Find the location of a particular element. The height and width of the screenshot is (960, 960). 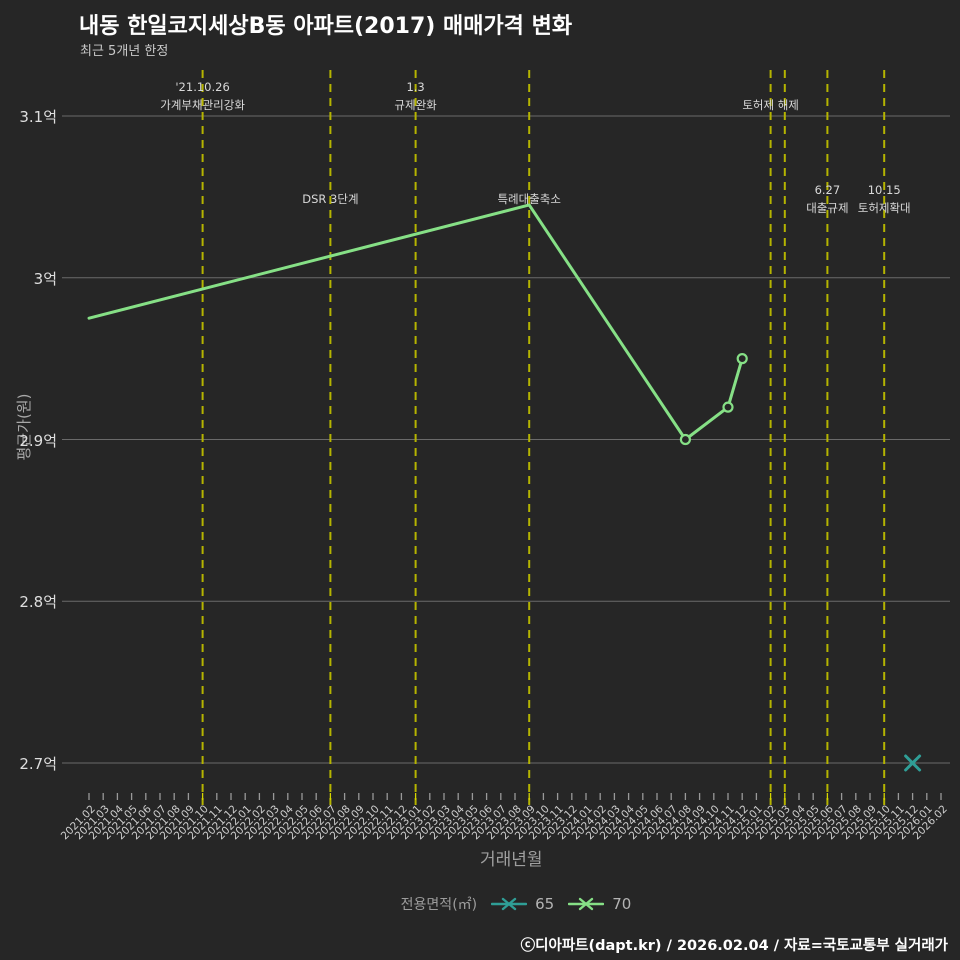

legend-title: 전용면적(㎡) is located at coordinates (439, 905).